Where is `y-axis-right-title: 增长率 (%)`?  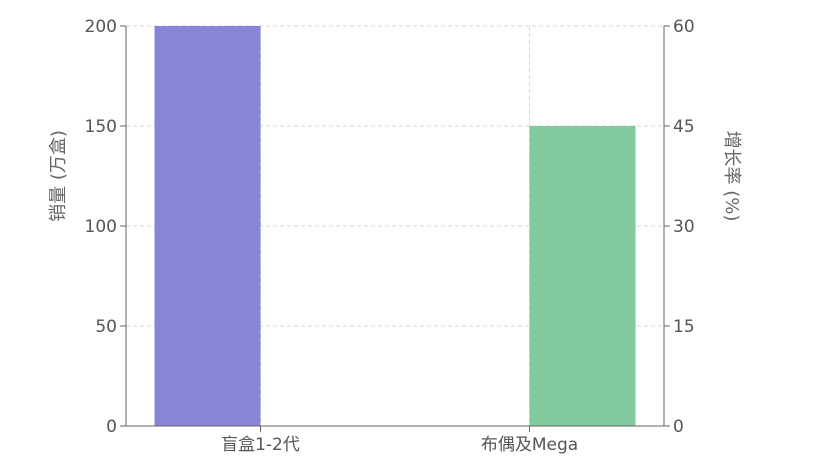
y-axis-right-title: 增长率 (%) is located at coordinates (731, 176).